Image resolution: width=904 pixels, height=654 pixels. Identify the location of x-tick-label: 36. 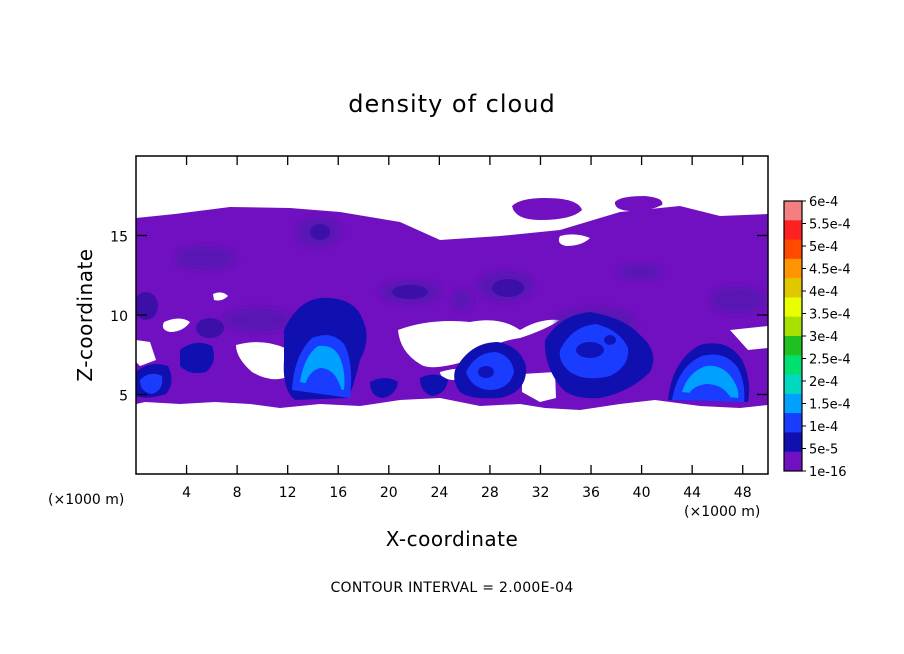
(591, 493).